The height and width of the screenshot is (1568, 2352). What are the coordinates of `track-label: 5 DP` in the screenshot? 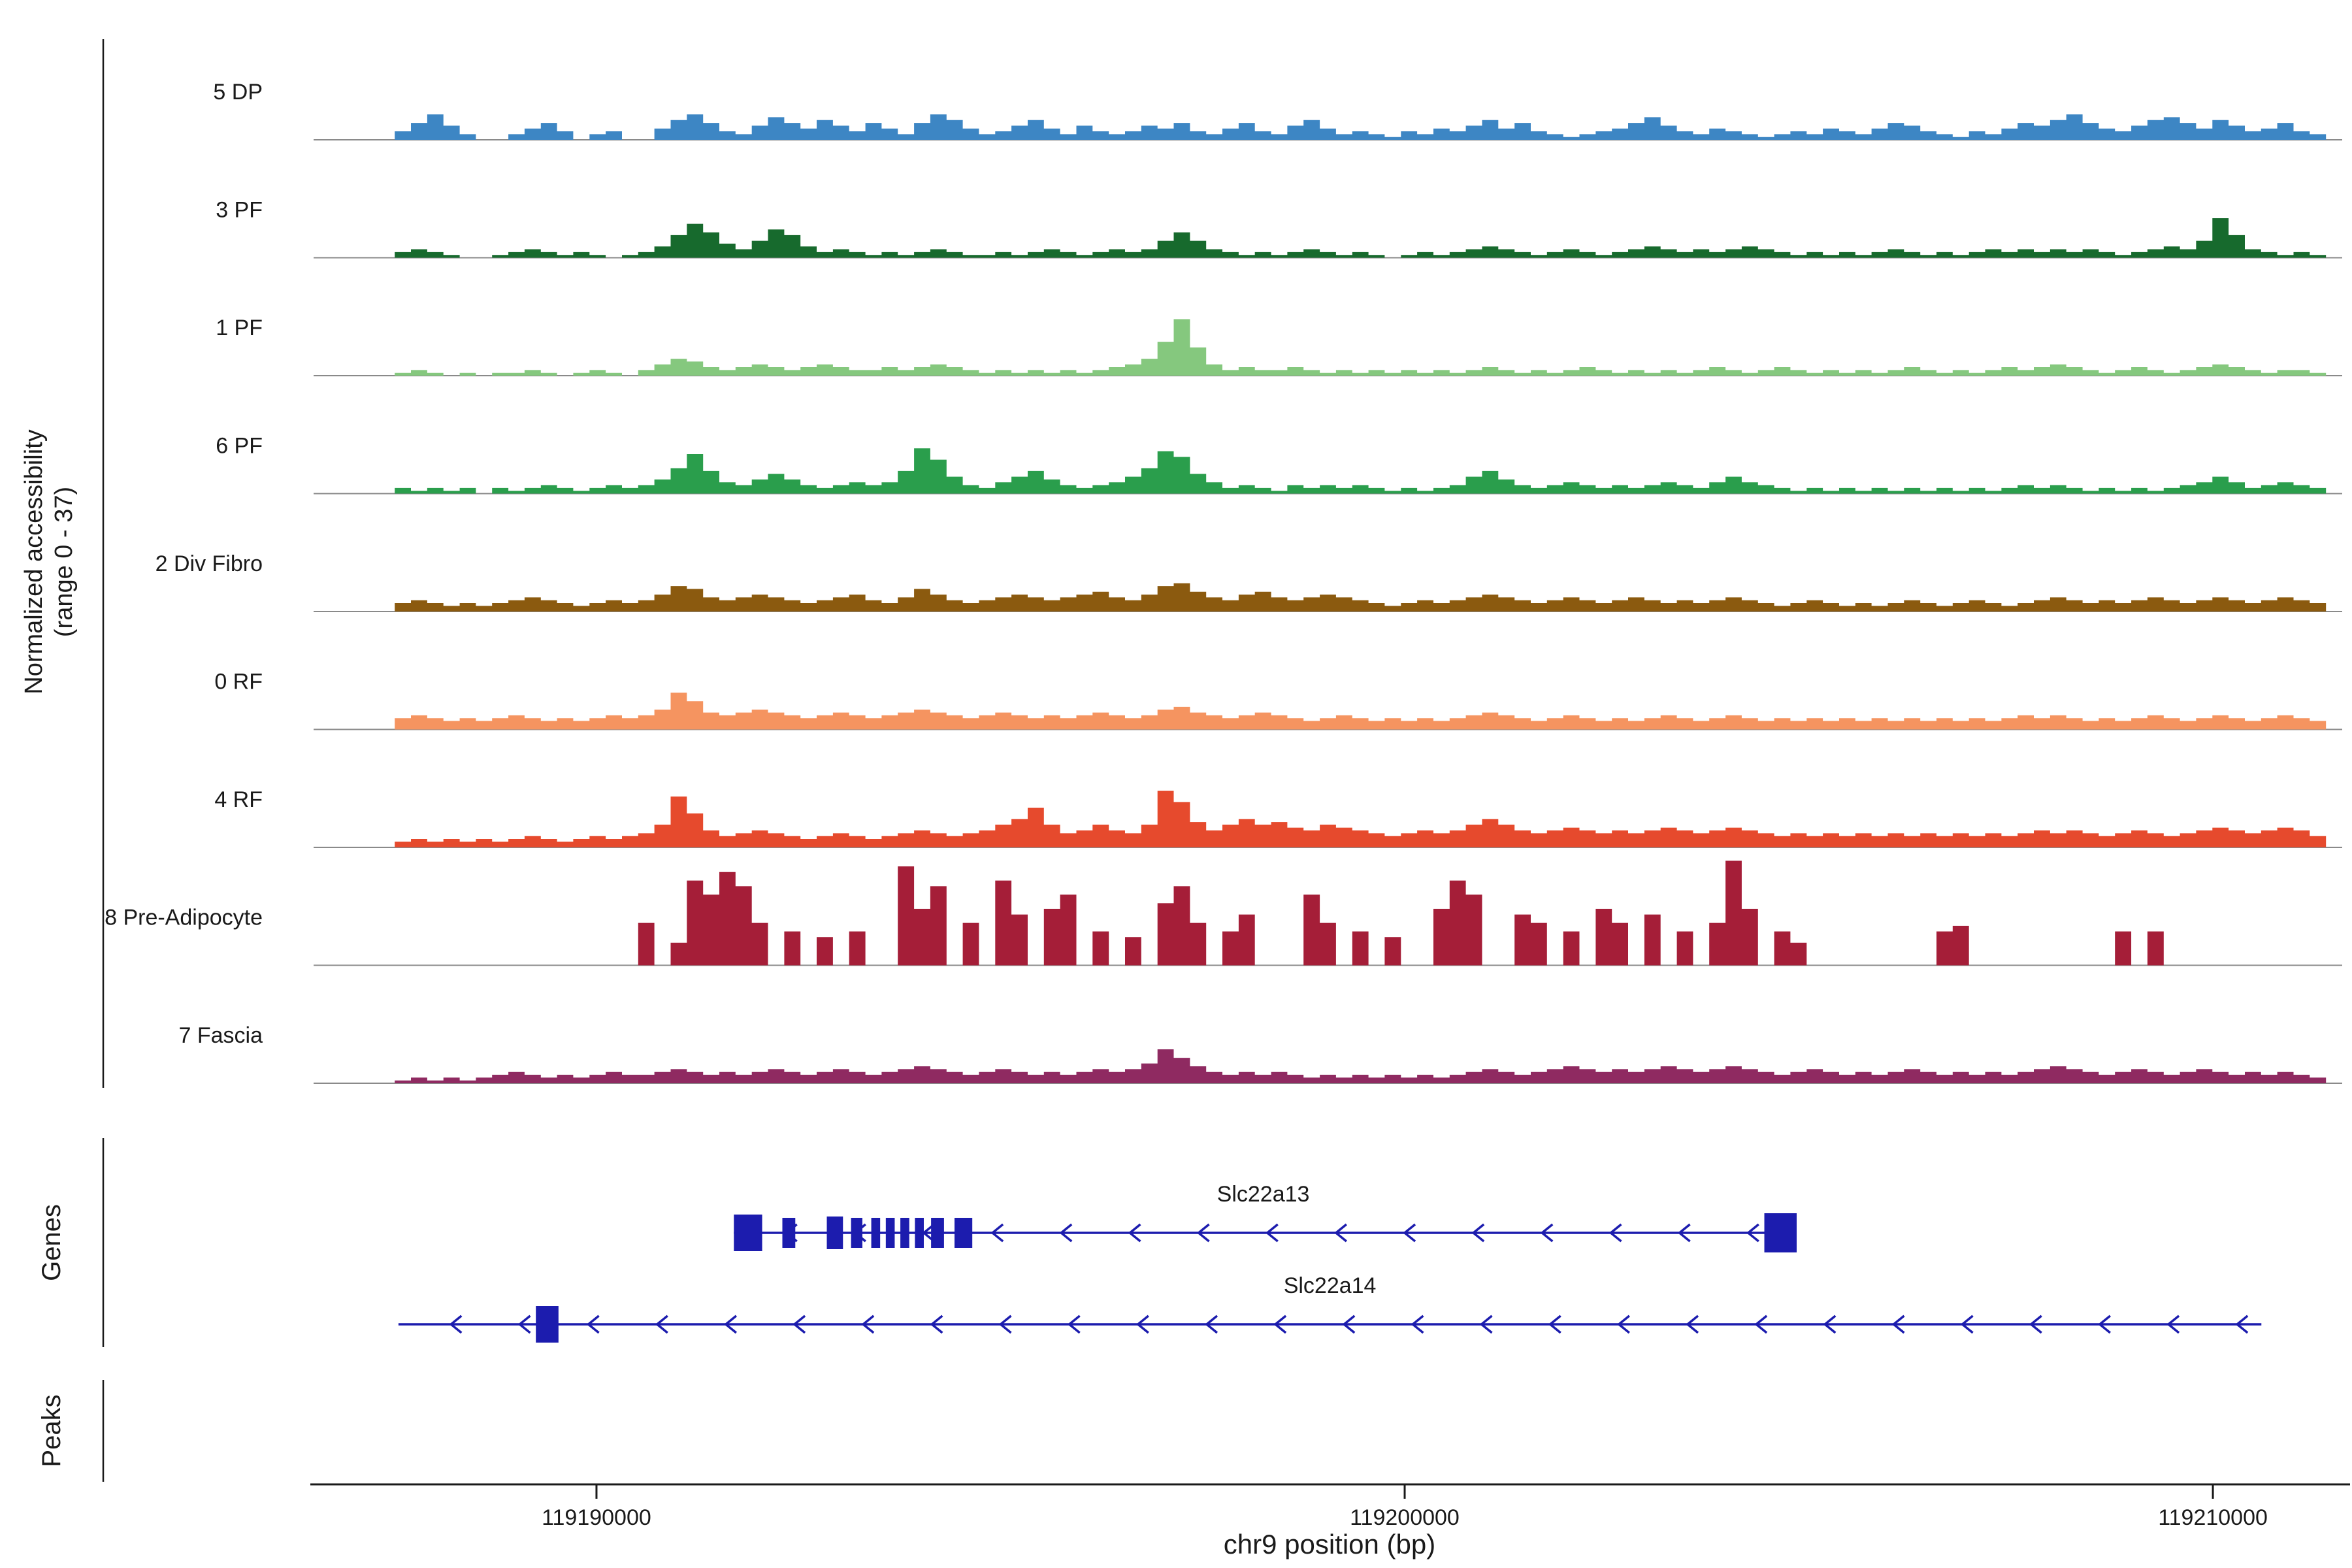 It's located at (238, 92).